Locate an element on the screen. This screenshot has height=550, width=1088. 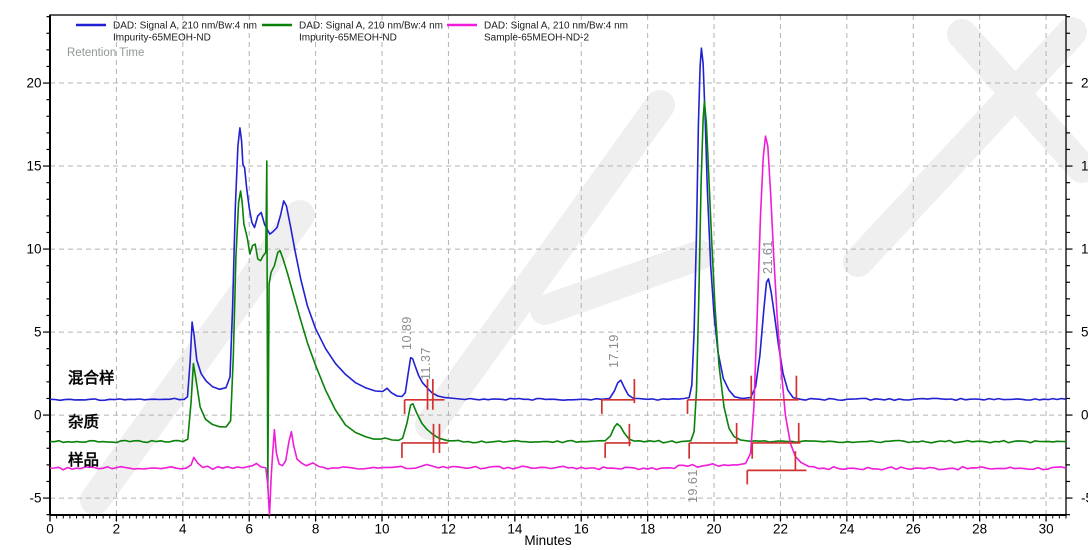
trace-name-labels: 混合样 杂质 样品 is located at coordinates (91, 418).